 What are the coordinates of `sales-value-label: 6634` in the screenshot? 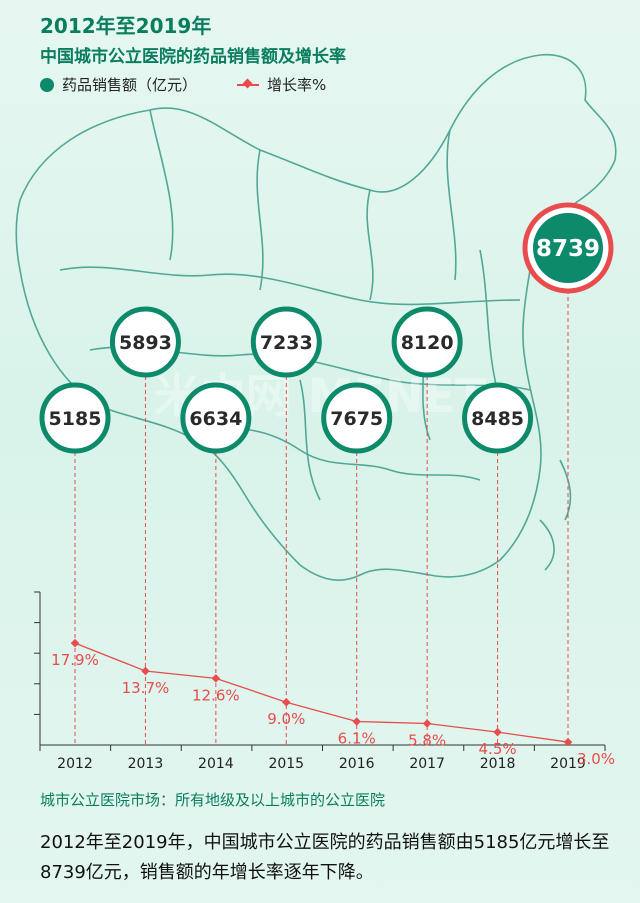 It's located at (215, 419).